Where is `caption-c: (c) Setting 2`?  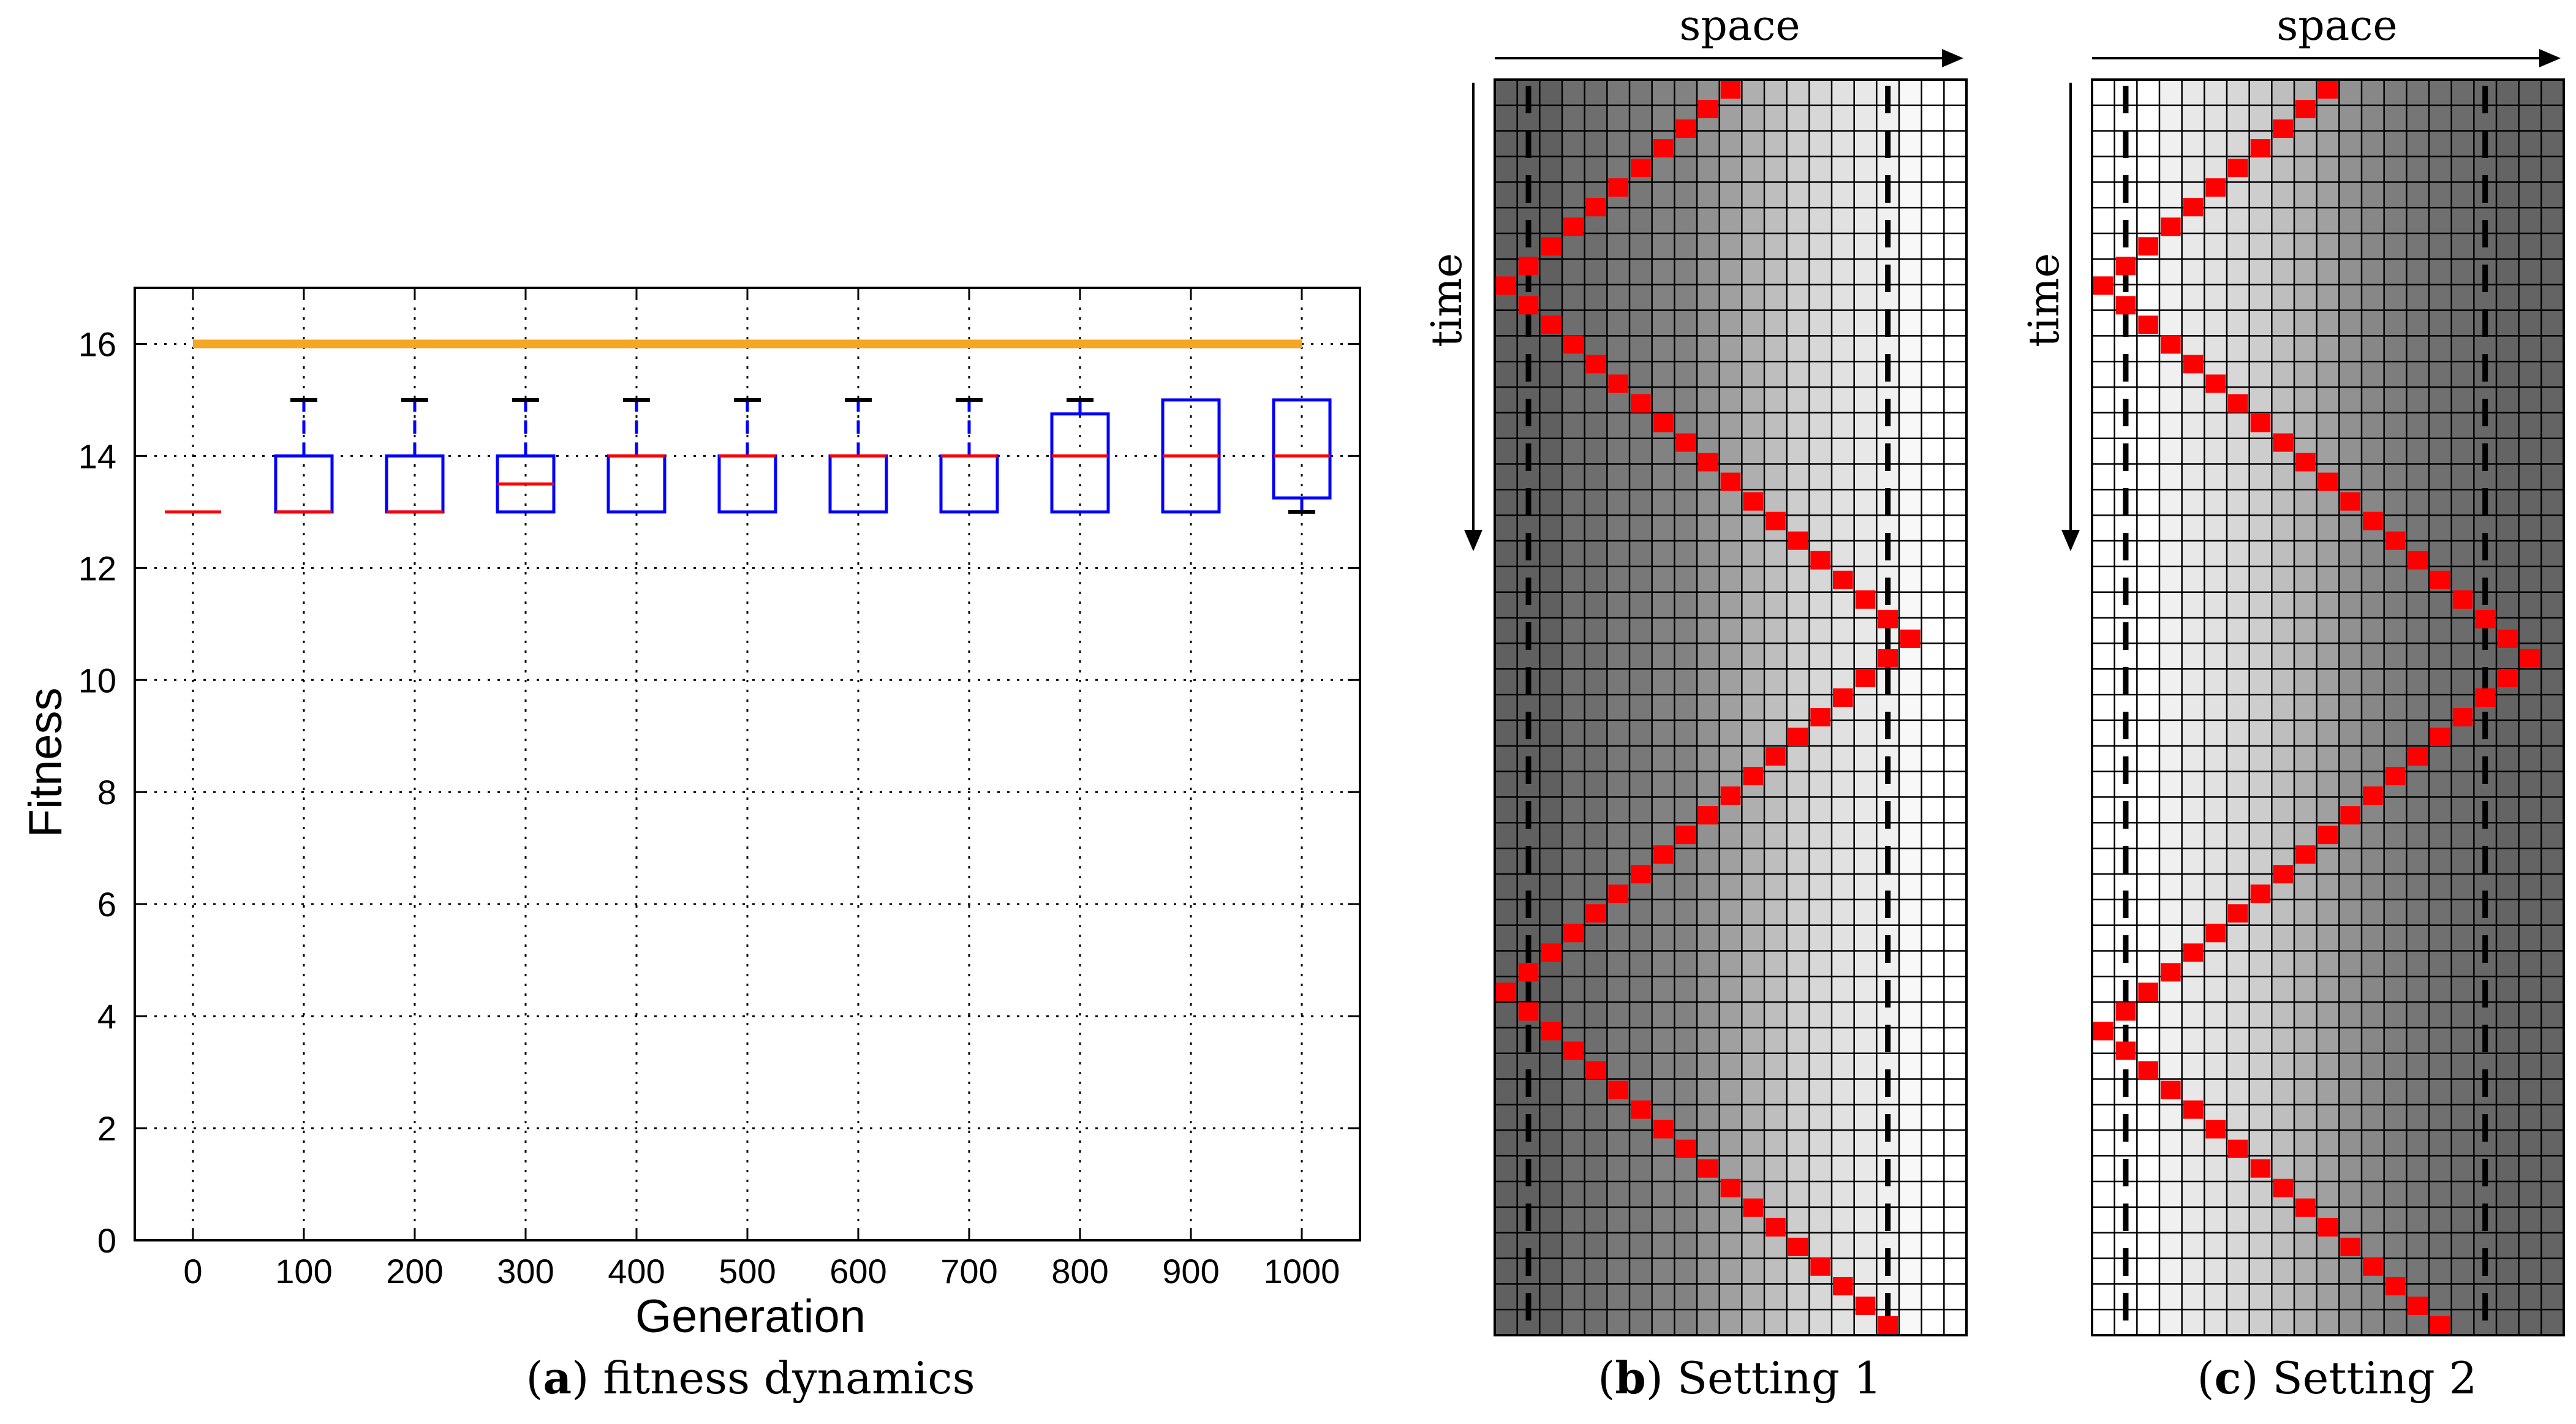 caption-c: (c) Setting 2 is located at coordinates (2337, 1378).